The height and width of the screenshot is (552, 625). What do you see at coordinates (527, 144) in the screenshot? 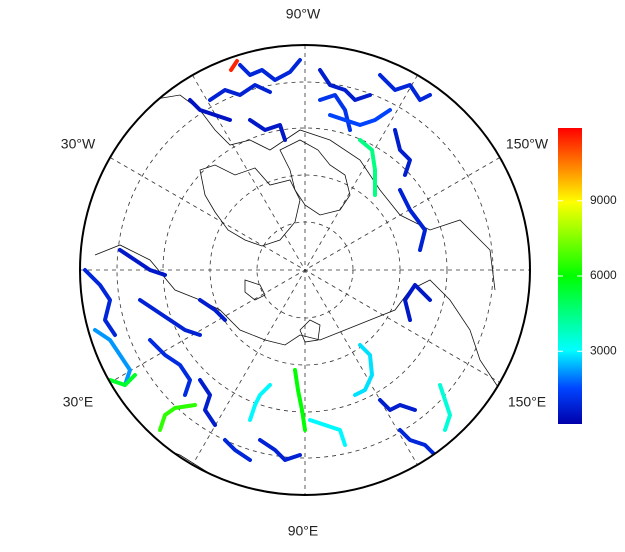
I see `longitude-label: 150°W` at bounding box center [527, 144].